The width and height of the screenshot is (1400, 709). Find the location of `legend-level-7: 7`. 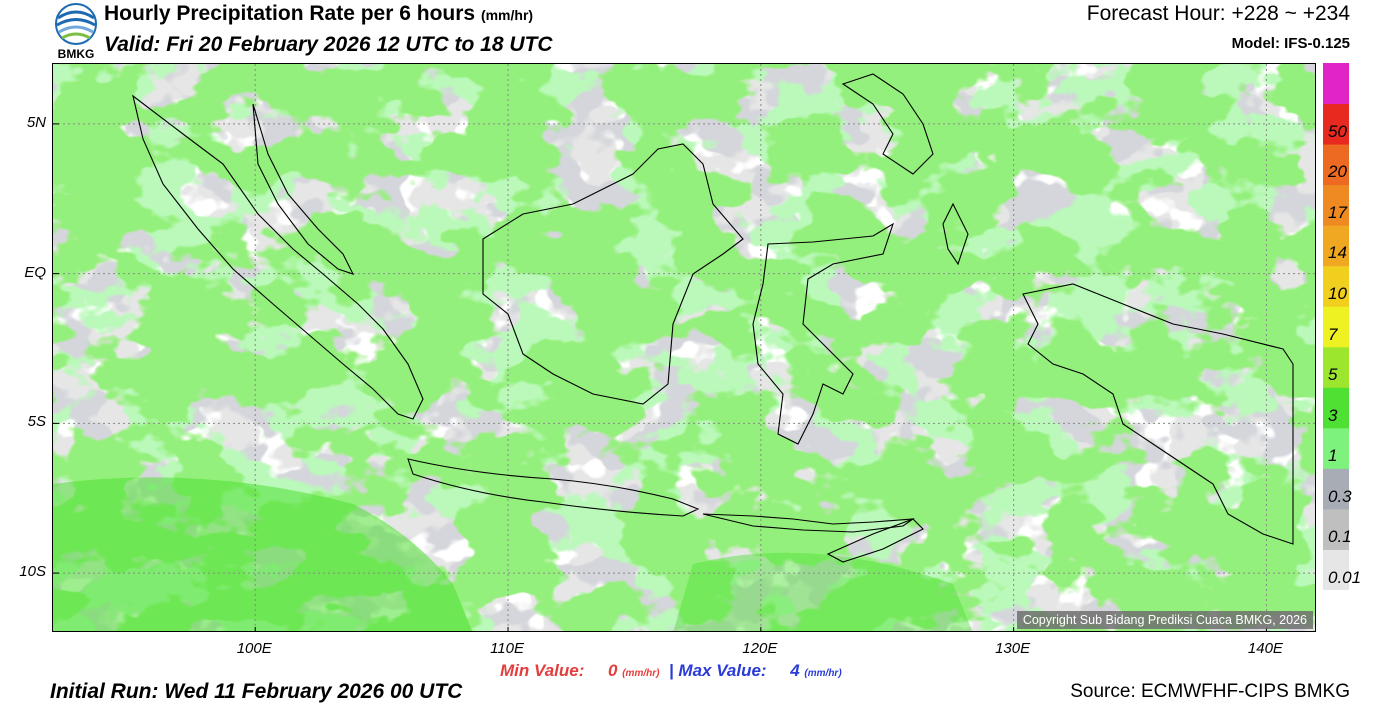

legend-level-7: 7 is located at coordinates (1333, 334).